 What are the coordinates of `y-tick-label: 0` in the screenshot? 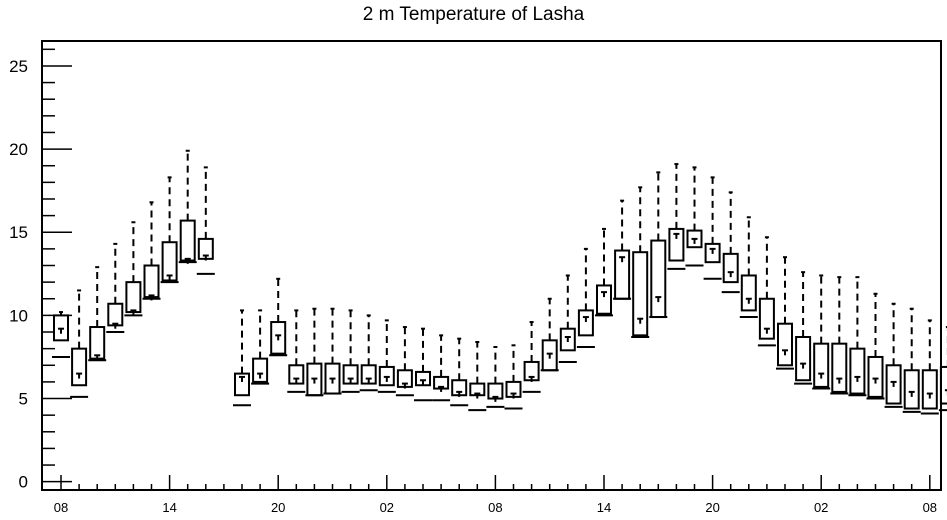 It's located at (23, 482).